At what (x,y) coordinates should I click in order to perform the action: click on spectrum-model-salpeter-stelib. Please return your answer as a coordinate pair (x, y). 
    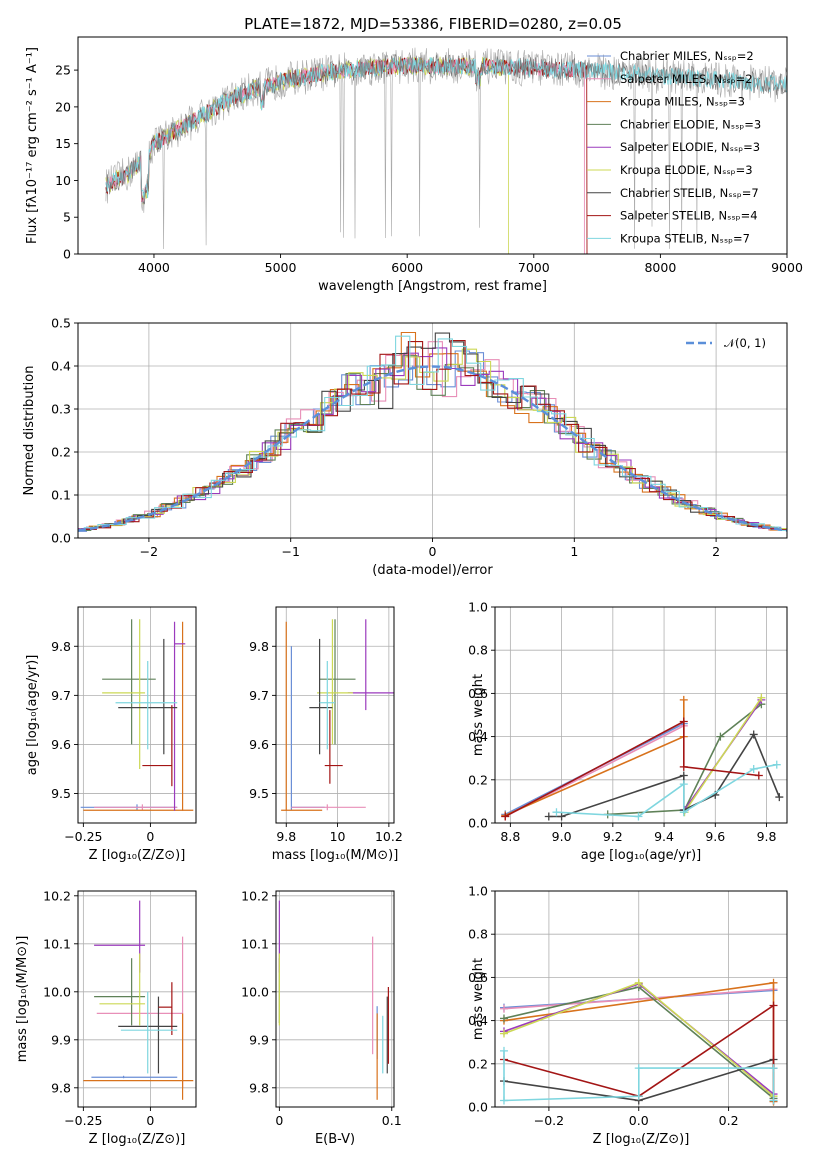
    Looking at the image, I should click on (346, 155).